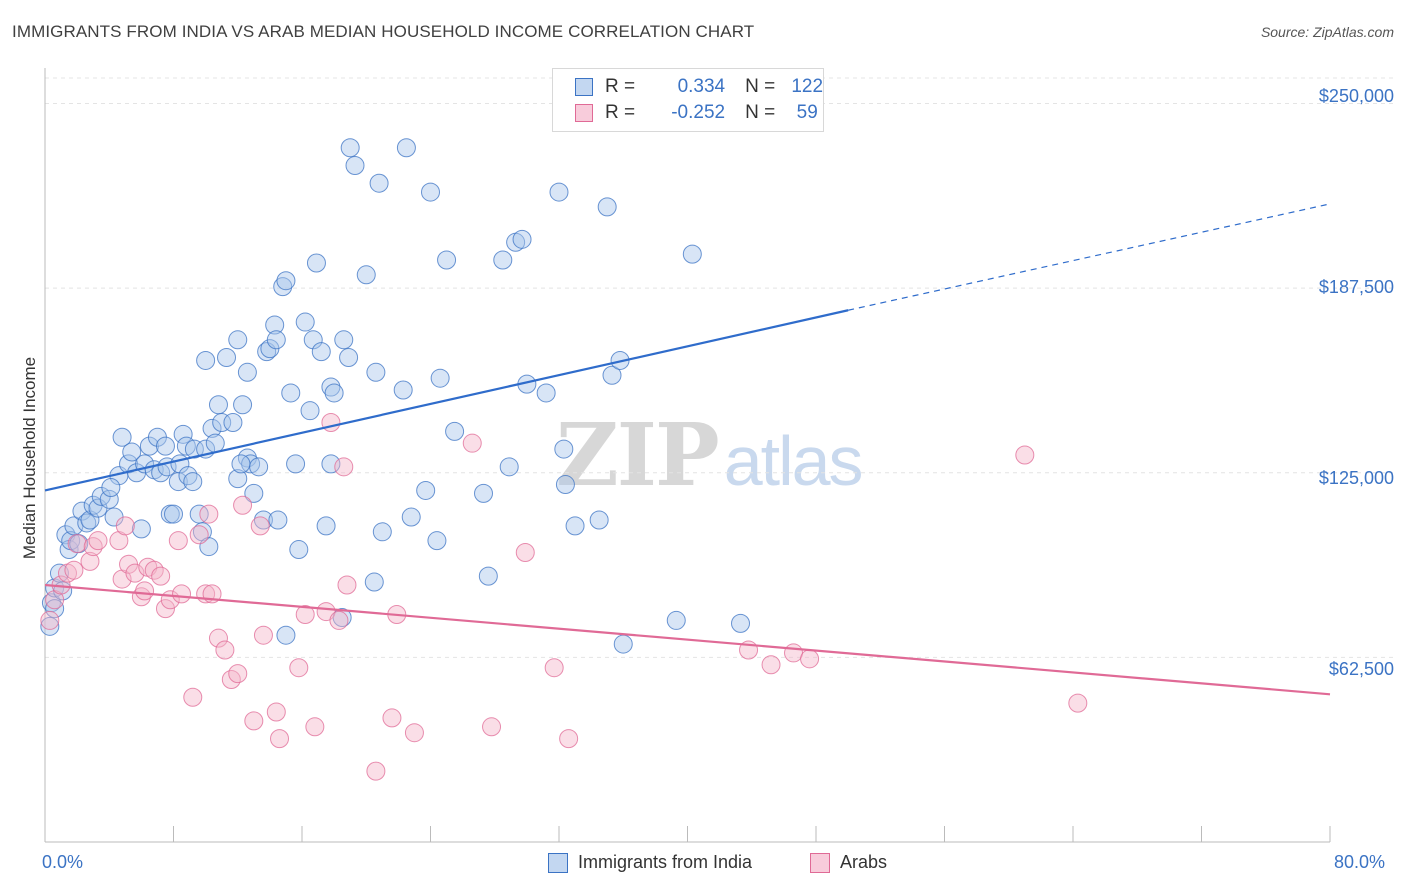 Image resolution: width=1406 pixels, height=892 pixels. I want to click on legend-label-india: Immigrants from India, so click(665, 862).